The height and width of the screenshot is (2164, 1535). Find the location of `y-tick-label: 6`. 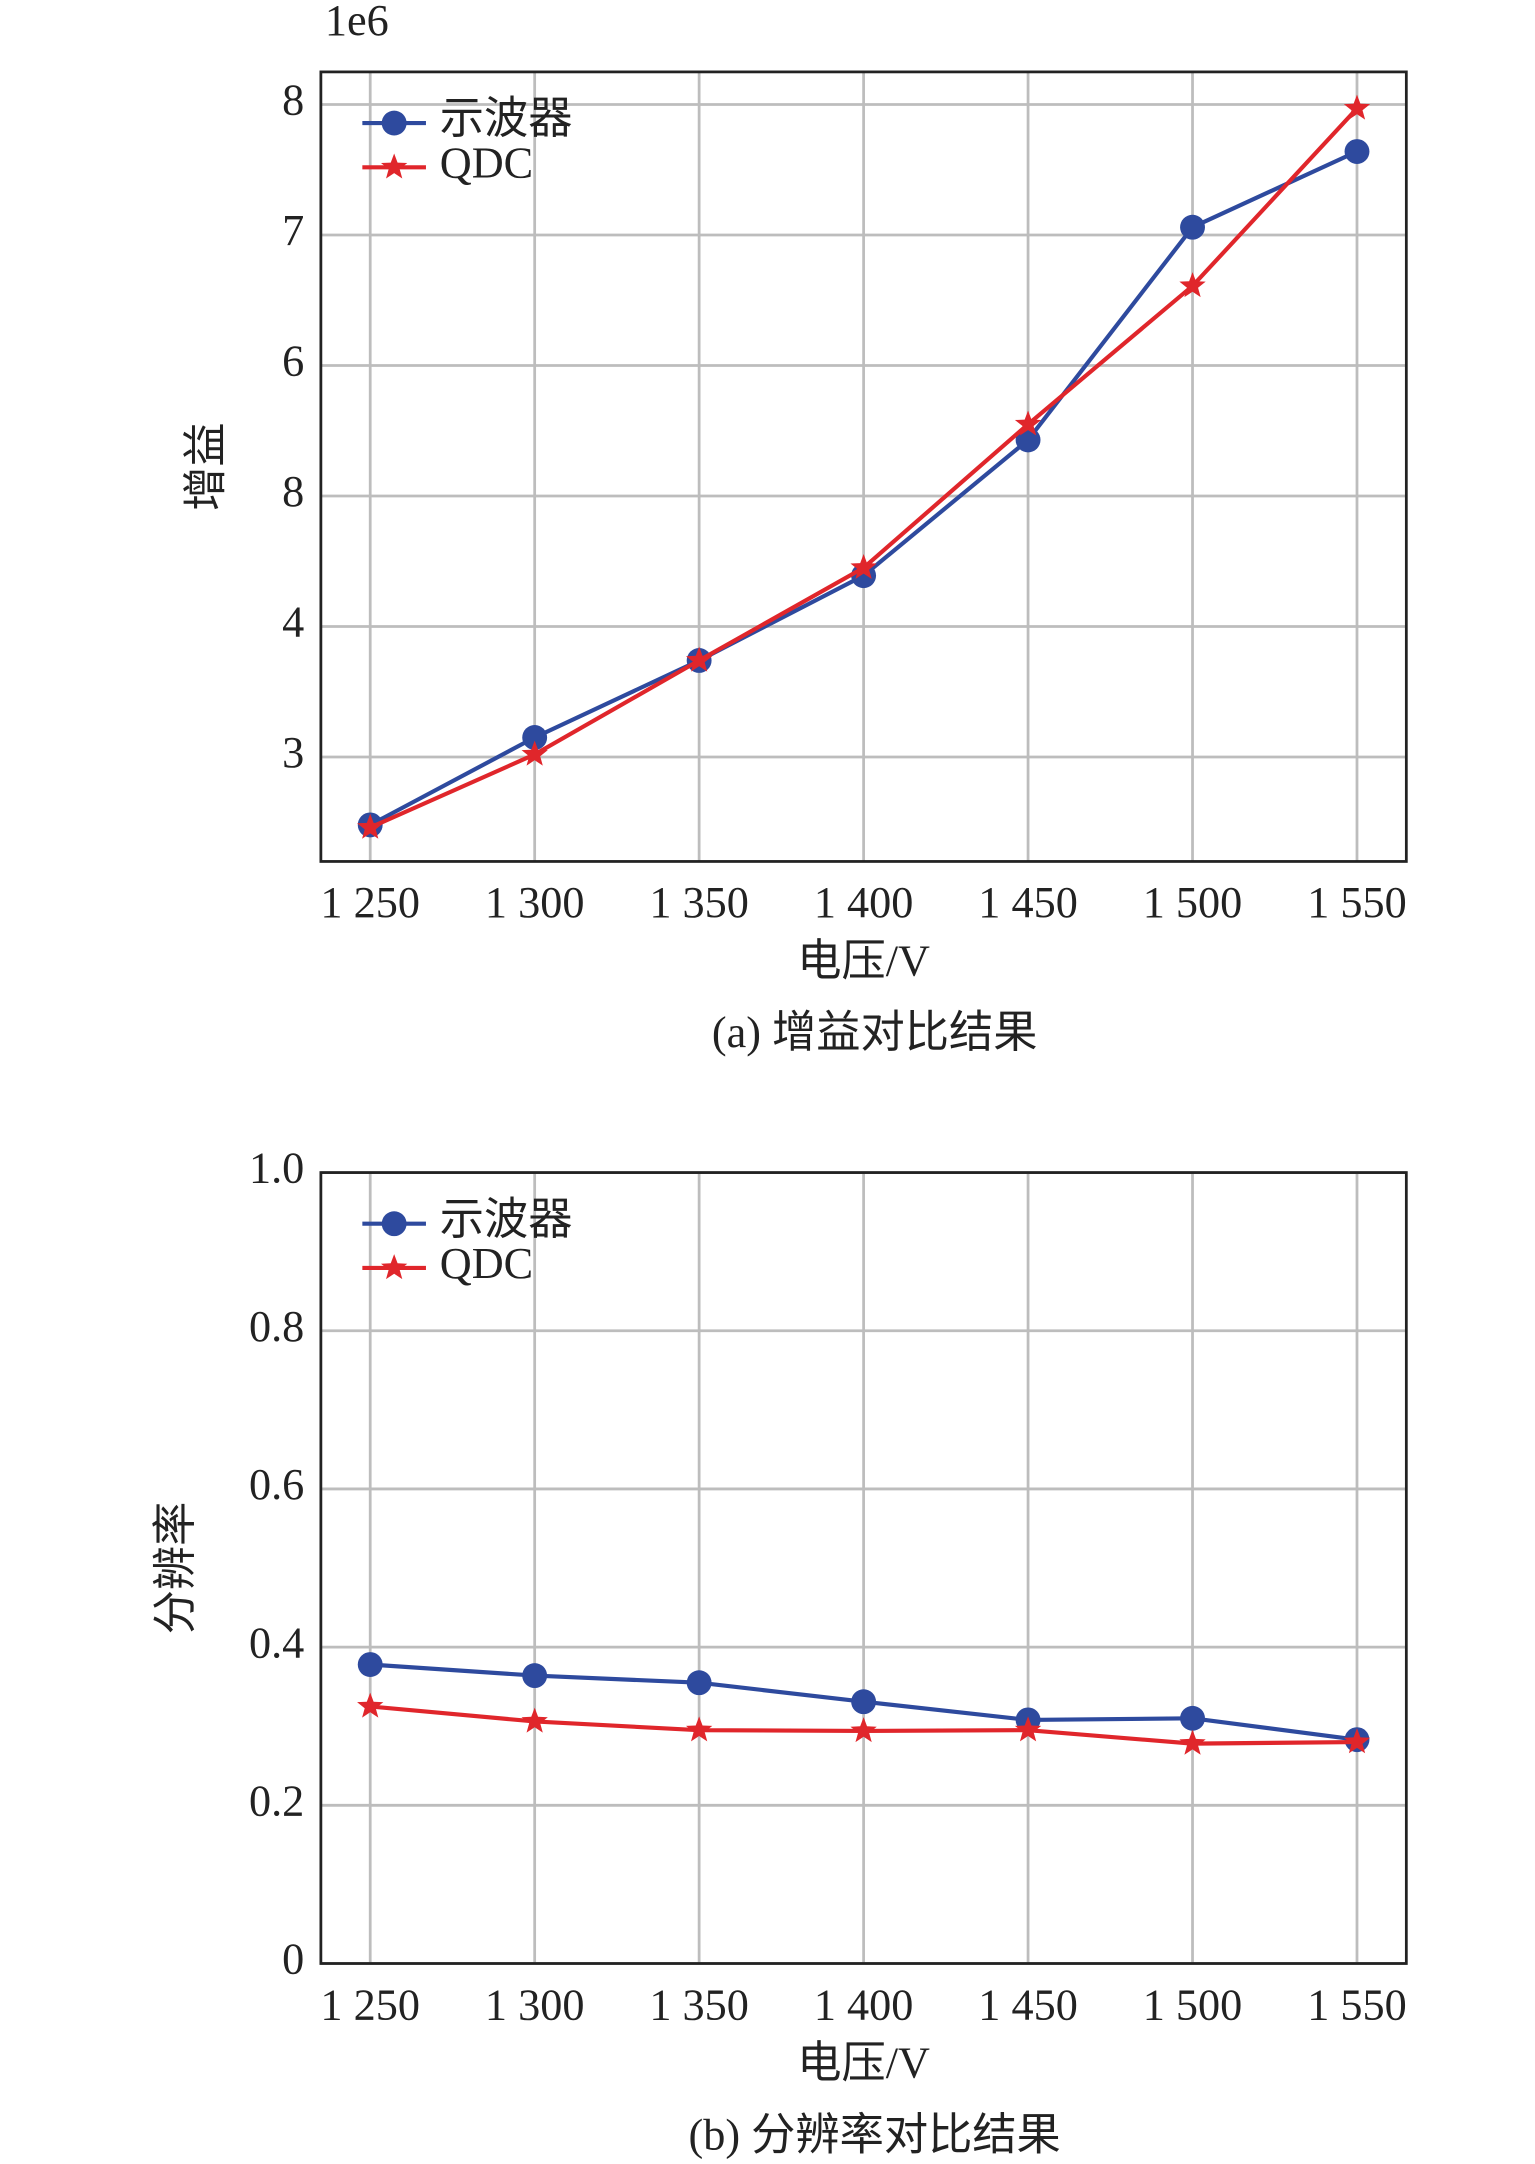

y-tick-label: 6 is located at coordinates (293, 361).